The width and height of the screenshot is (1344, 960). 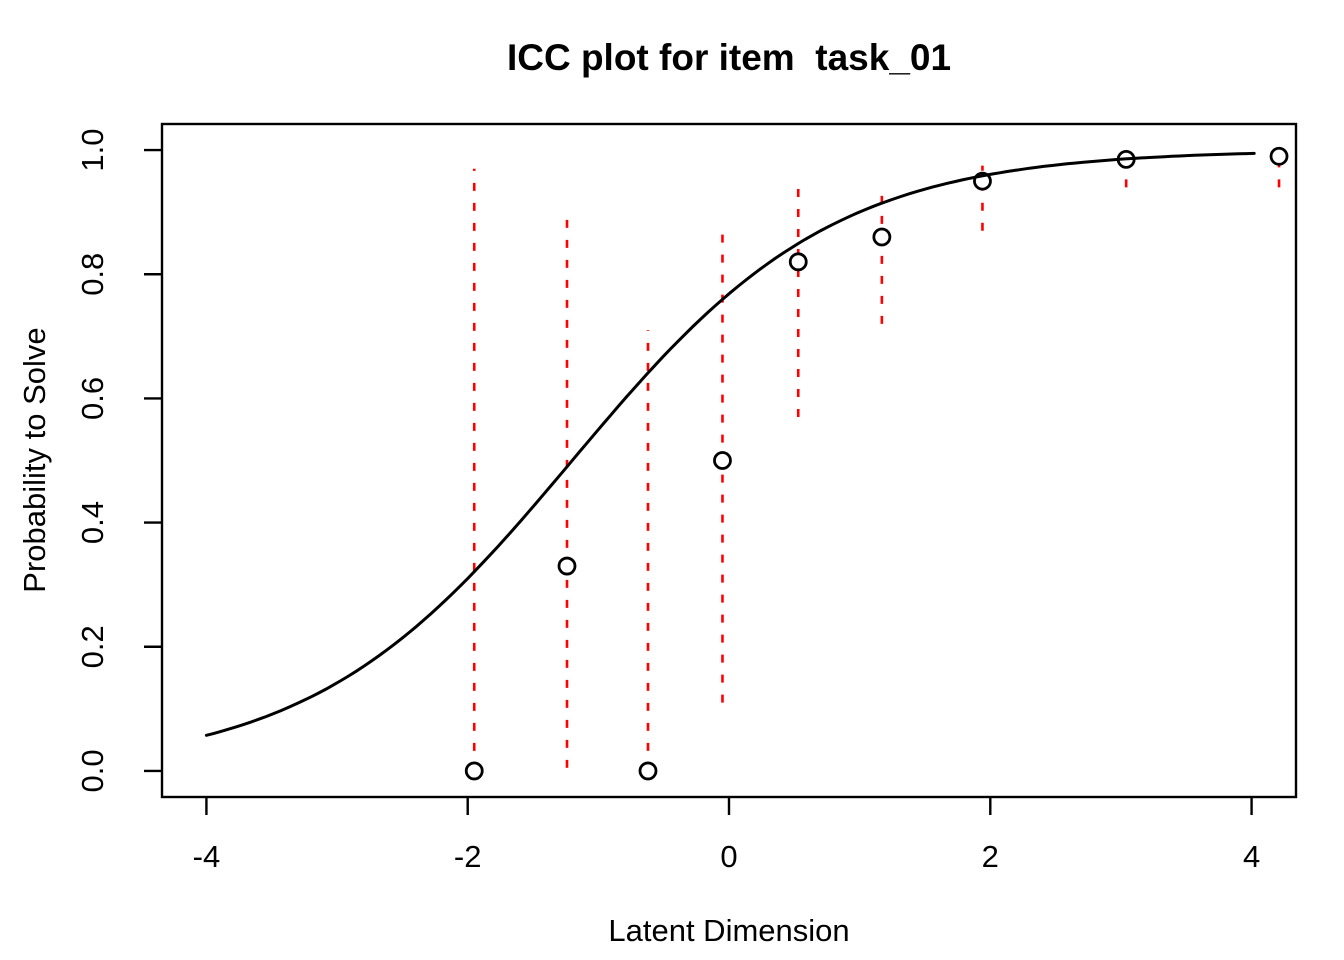 I want to click on x-tick-label: 0, so click(x=728, y=856).